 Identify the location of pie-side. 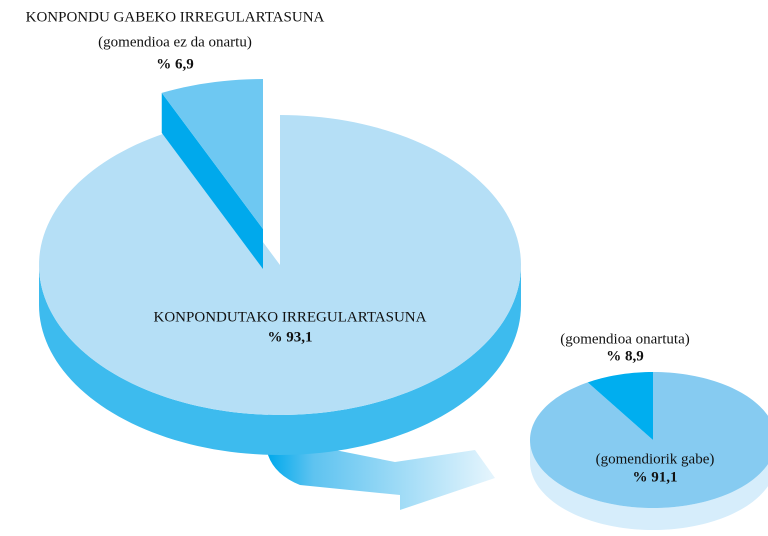
(649, 485).